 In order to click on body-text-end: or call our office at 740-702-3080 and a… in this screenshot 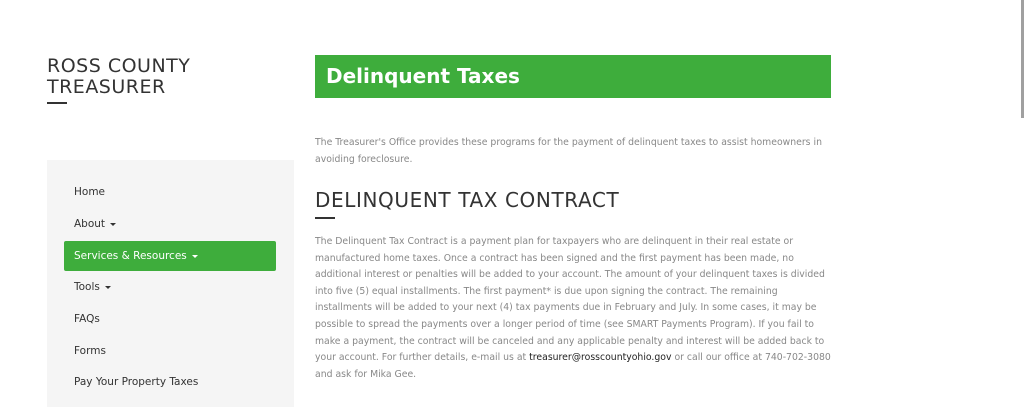, I will do `click(573, 366)`.